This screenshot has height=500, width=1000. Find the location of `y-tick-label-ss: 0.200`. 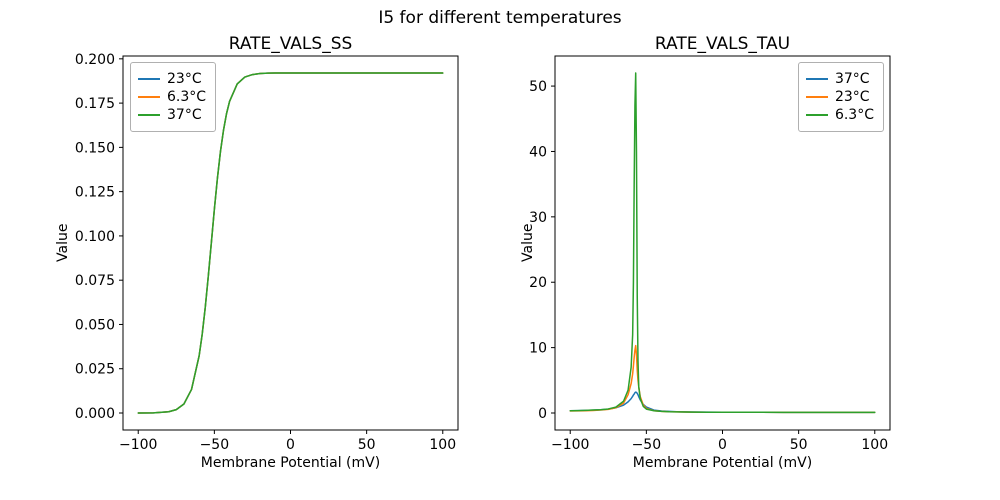

y-tick-label-ss: 0.200 is located at coordinates (95, 60).